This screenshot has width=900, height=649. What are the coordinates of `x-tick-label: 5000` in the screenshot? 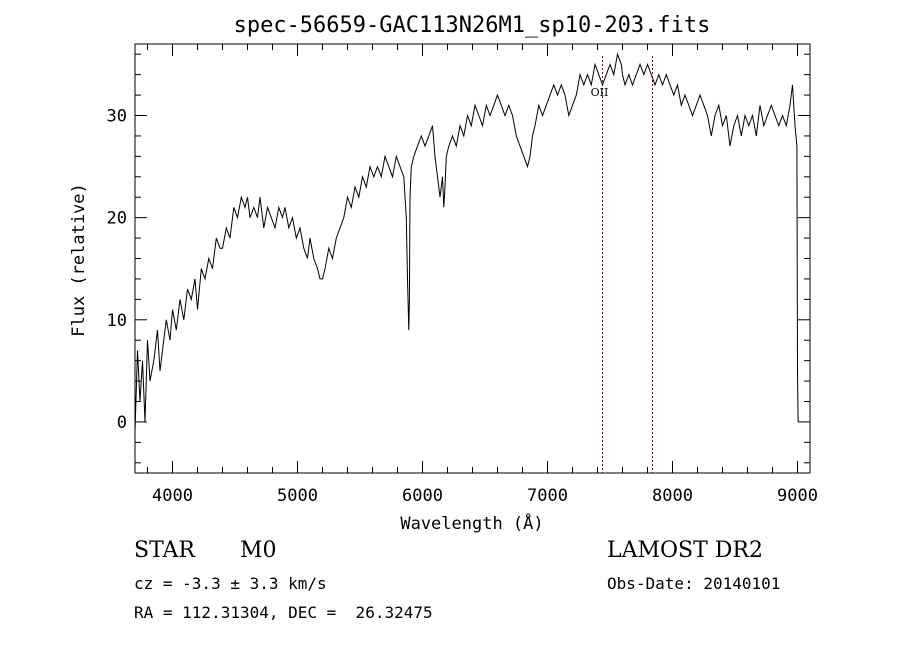 It's located at (297, 496).